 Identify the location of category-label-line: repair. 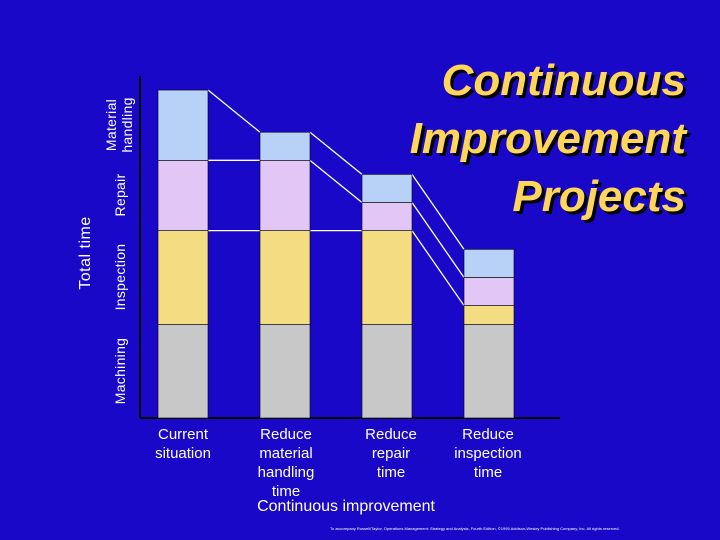
(391, 453).